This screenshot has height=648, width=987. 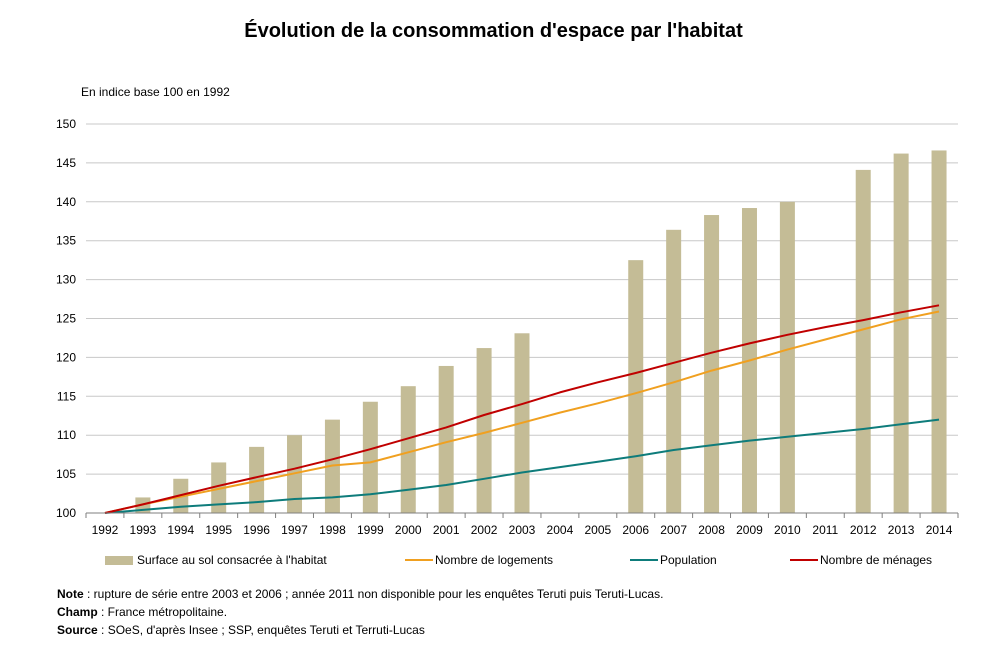 What do you see at coordinates (232, 560) in the screenshot?
I see `legend-label-surface: Surface au sol consacrée à l'habitat` at bounding box center [232, 560].